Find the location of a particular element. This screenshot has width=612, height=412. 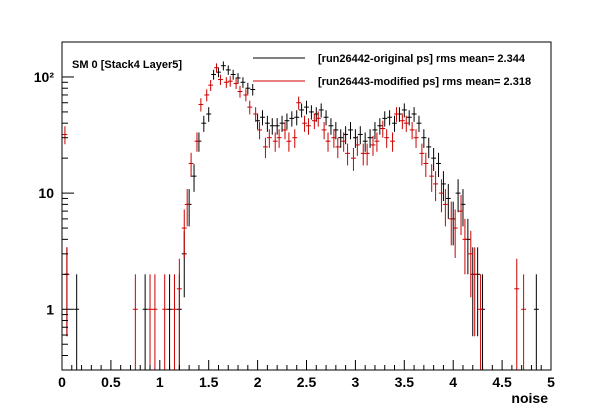

x-axis-title: noise is located at coordinates (529, 398).